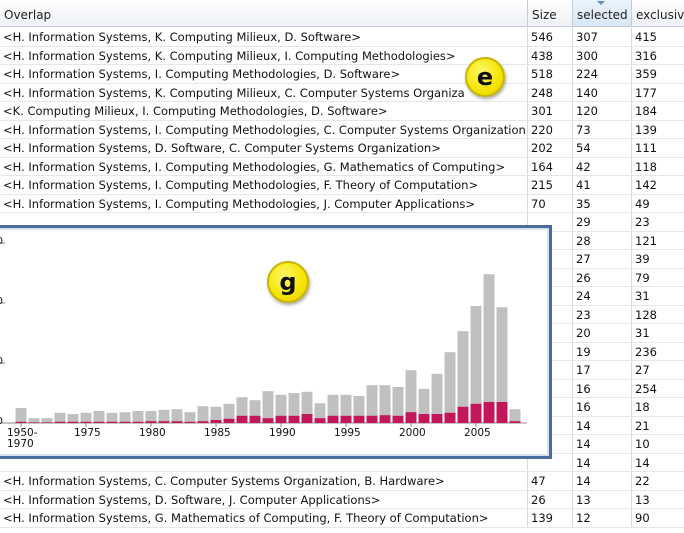  What do you see at coordinates (658, 93) in the screenshot?
I see `table-cell: 177` at bounding box center [658, 93].